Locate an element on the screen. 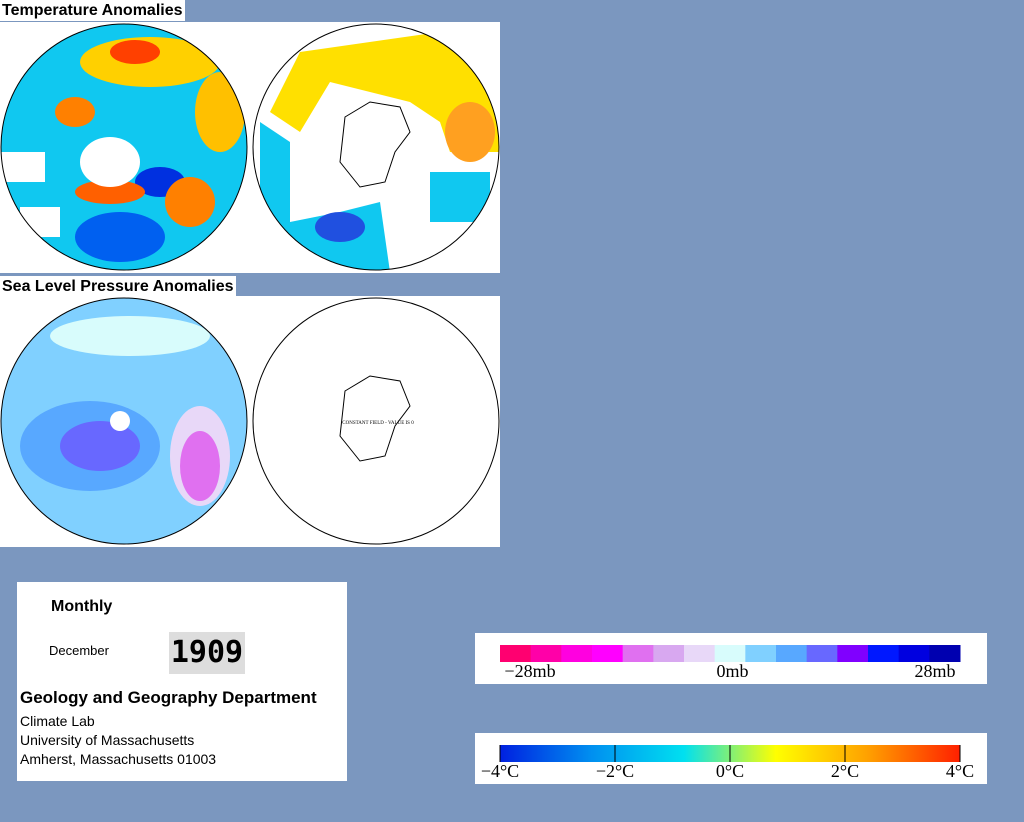  legend-label: 4°C is located at coordinates (960, 771).